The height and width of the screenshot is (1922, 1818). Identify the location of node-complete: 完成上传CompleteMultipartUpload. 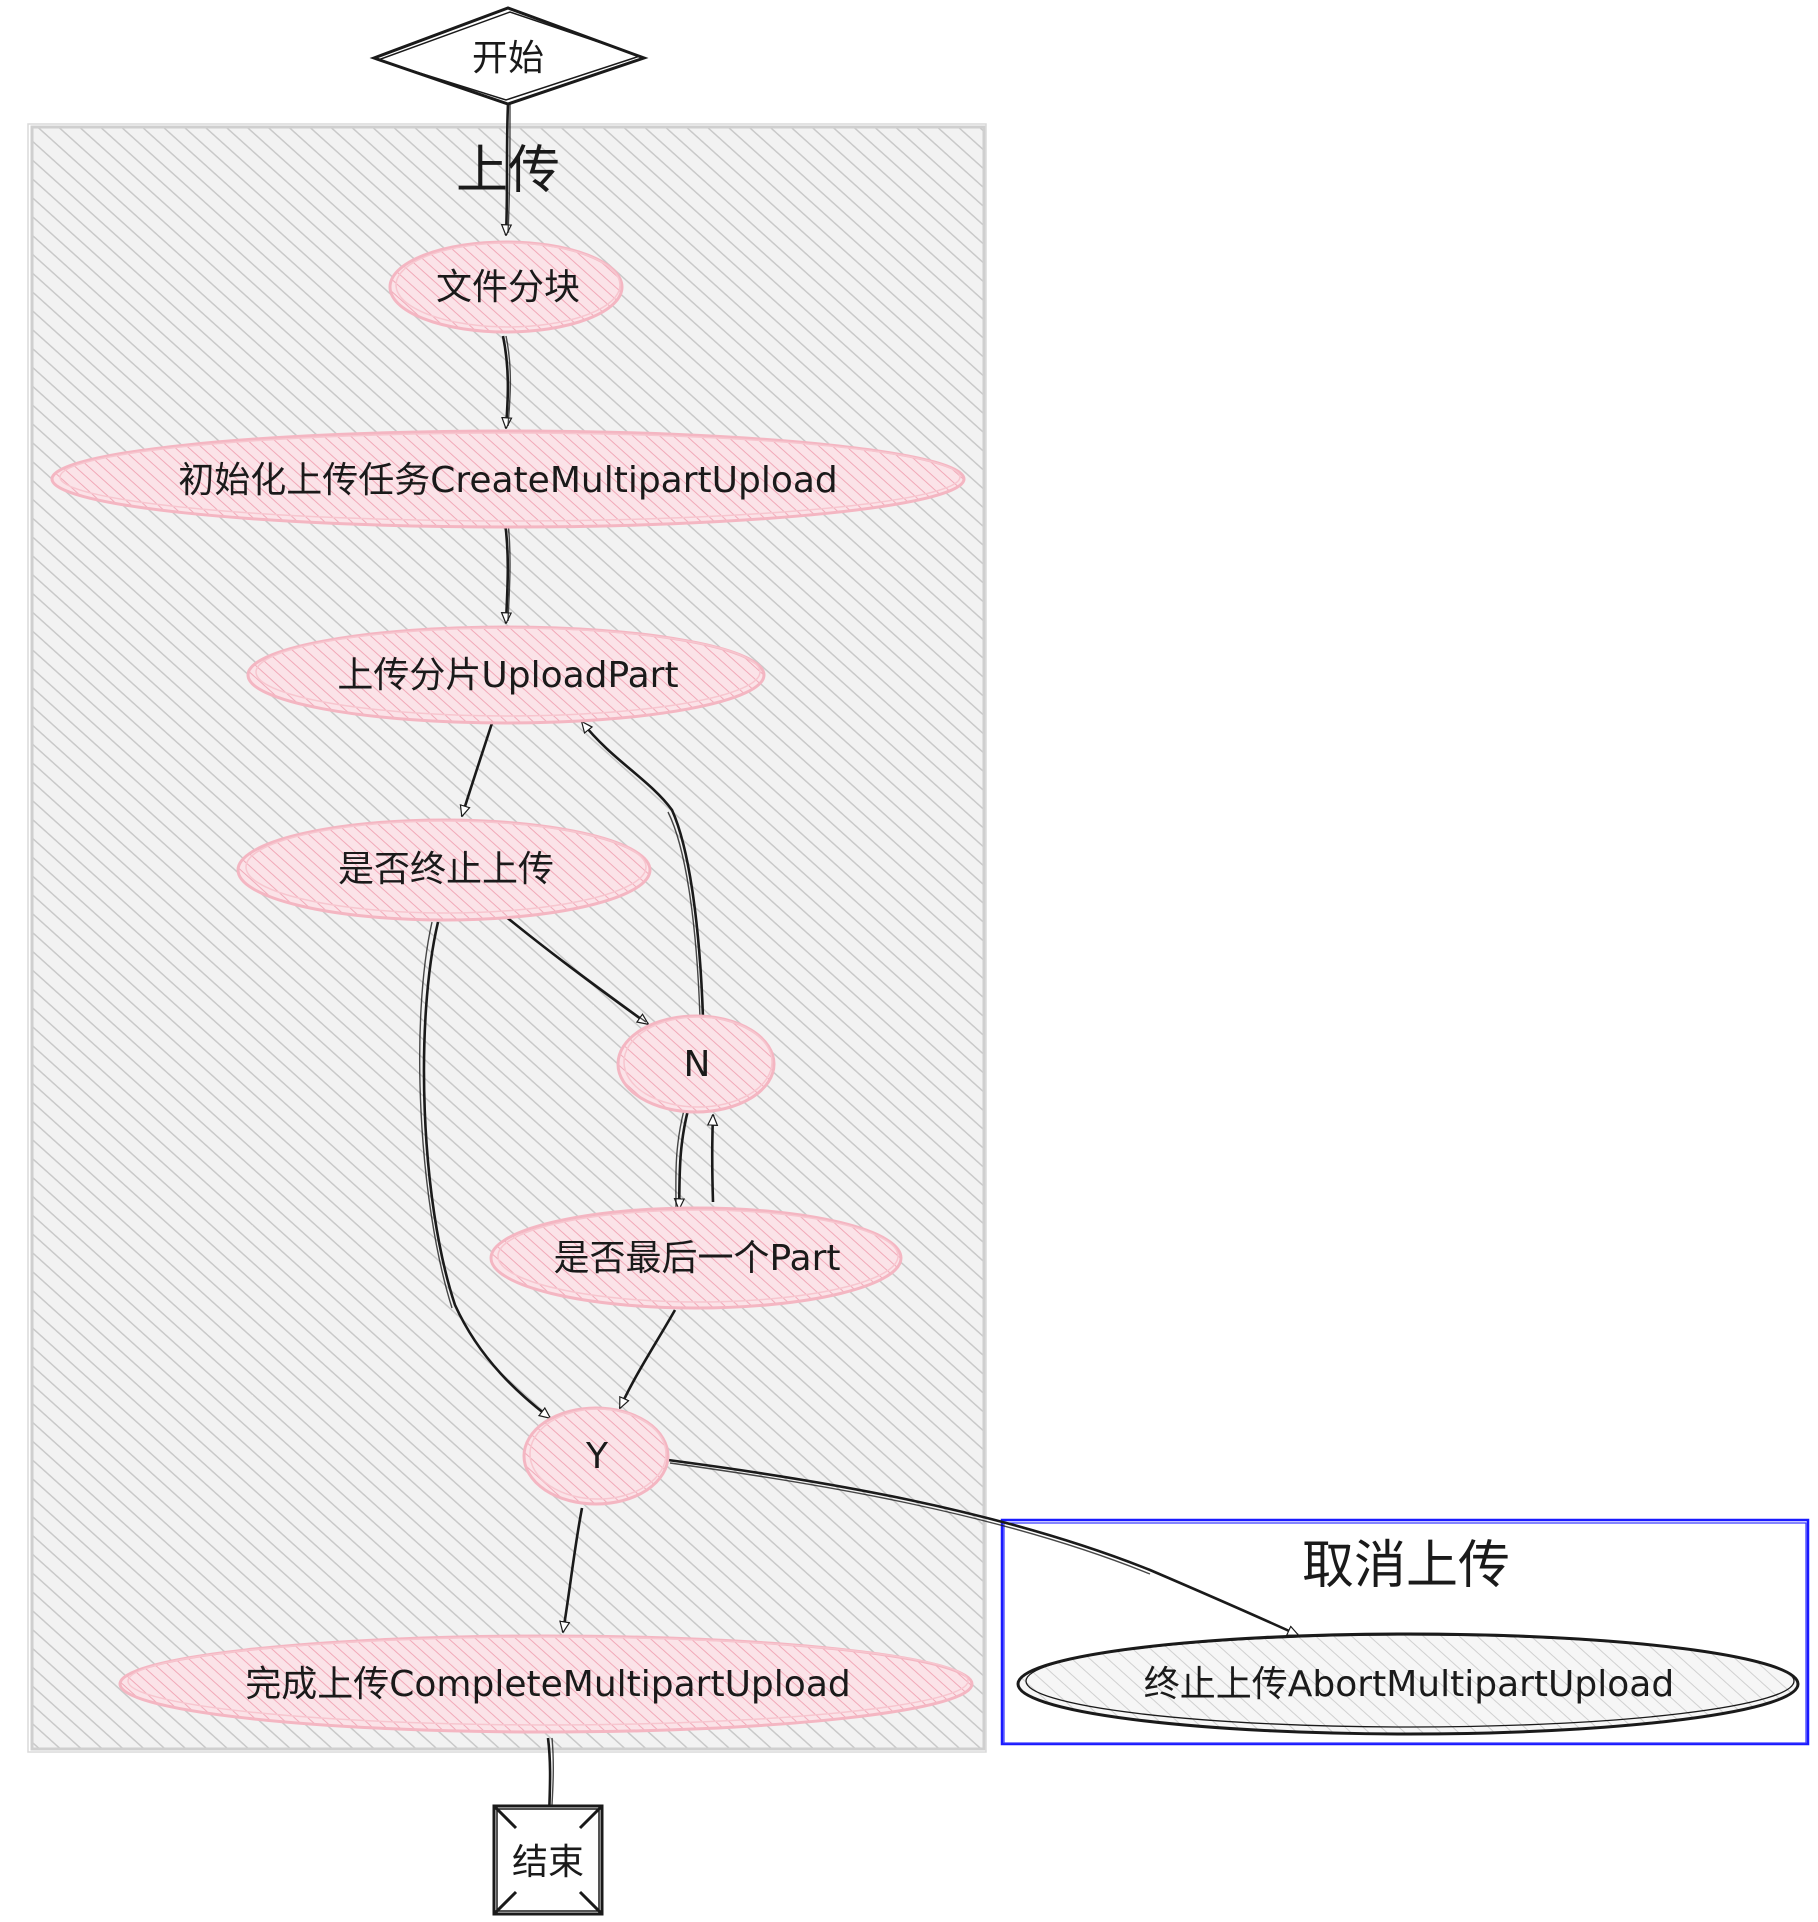
(546, 1684).